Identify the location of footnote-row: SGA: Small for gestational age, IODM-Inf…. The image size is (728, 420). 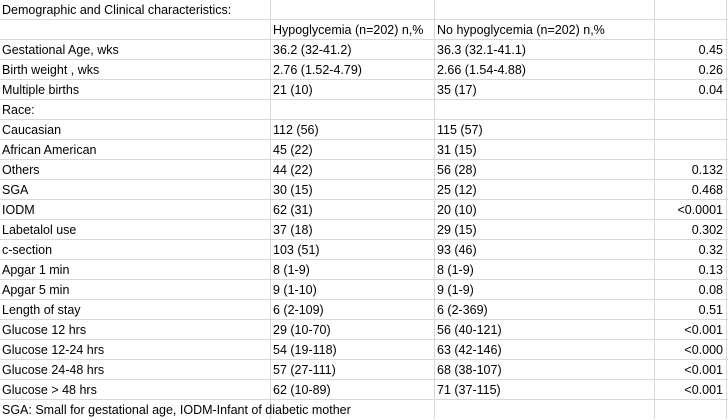
(364, 410).